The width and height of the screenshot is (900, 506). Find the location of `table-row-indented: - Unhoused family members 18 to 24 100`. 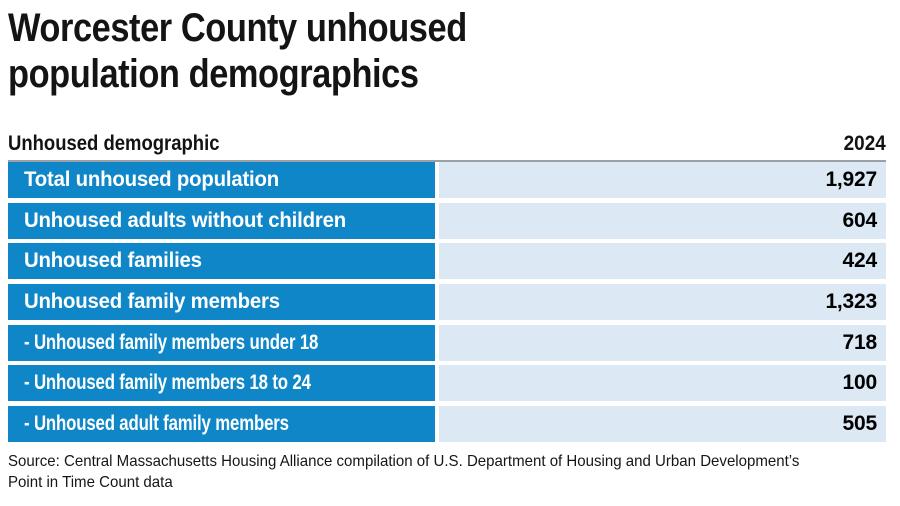

table-row-indented: - Unhoused family members 18 to 24 100 is located at coordinates (447, 383).